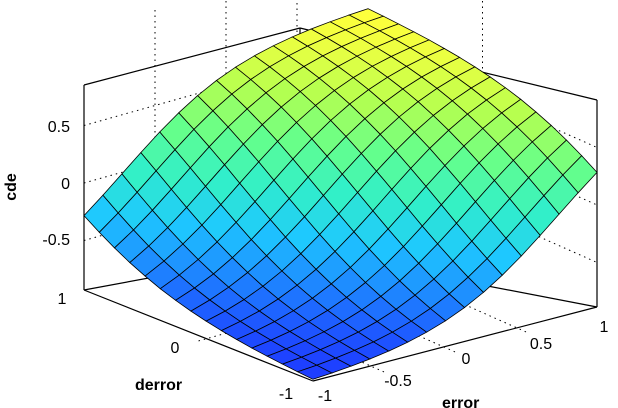 The height and width of the screenshot is (408, 618). What do you see at coordinates (325, 396) in the screenshot?
I see `x-tick-label: -1` at bounding box center [325, 396].